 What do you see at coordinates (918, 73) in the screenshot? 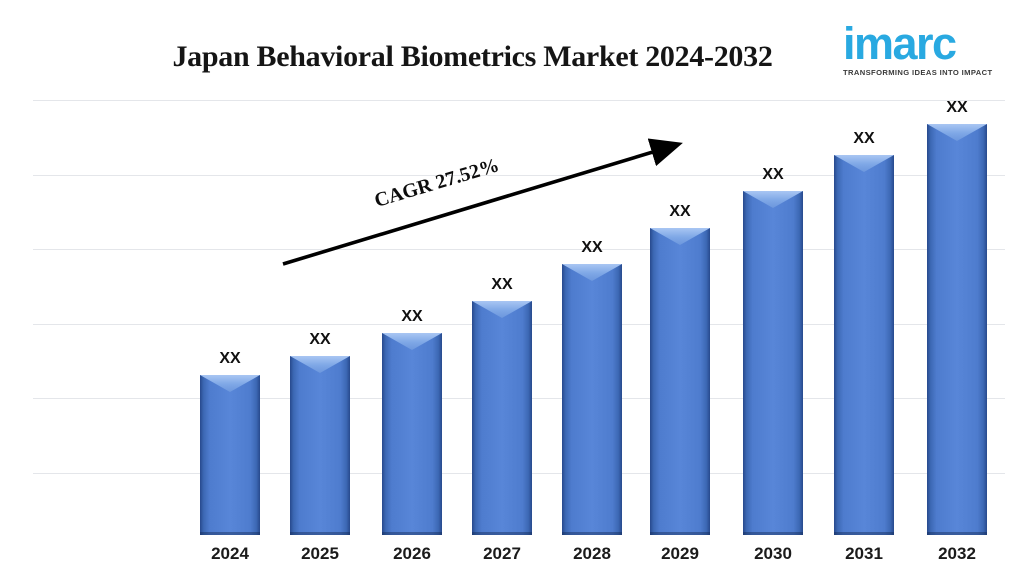
I see `imarc-tagline: TRANSFORMING IDEAS INTO IMPACT` at bounding box center [918, 73].